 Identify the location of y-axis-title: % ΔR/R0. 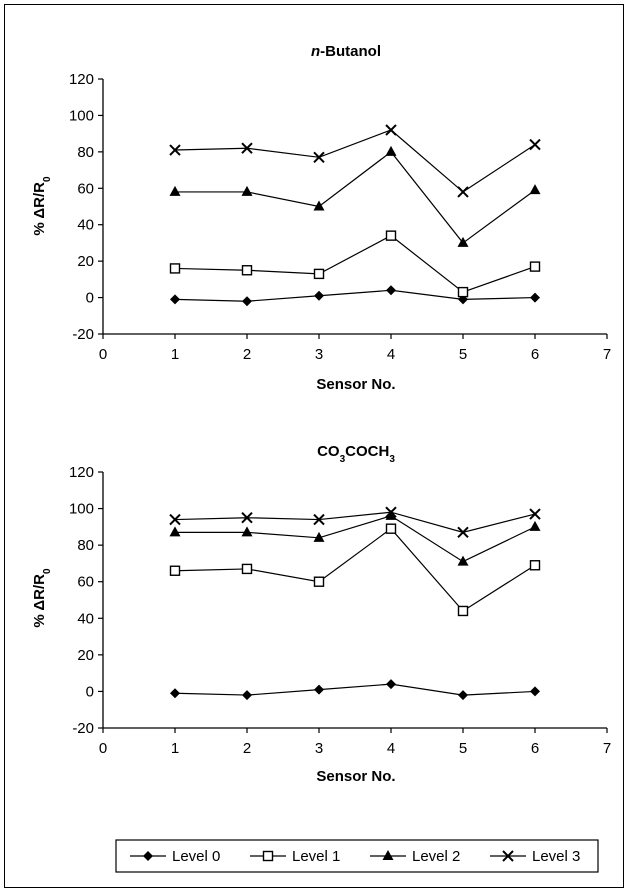
(42, 598).